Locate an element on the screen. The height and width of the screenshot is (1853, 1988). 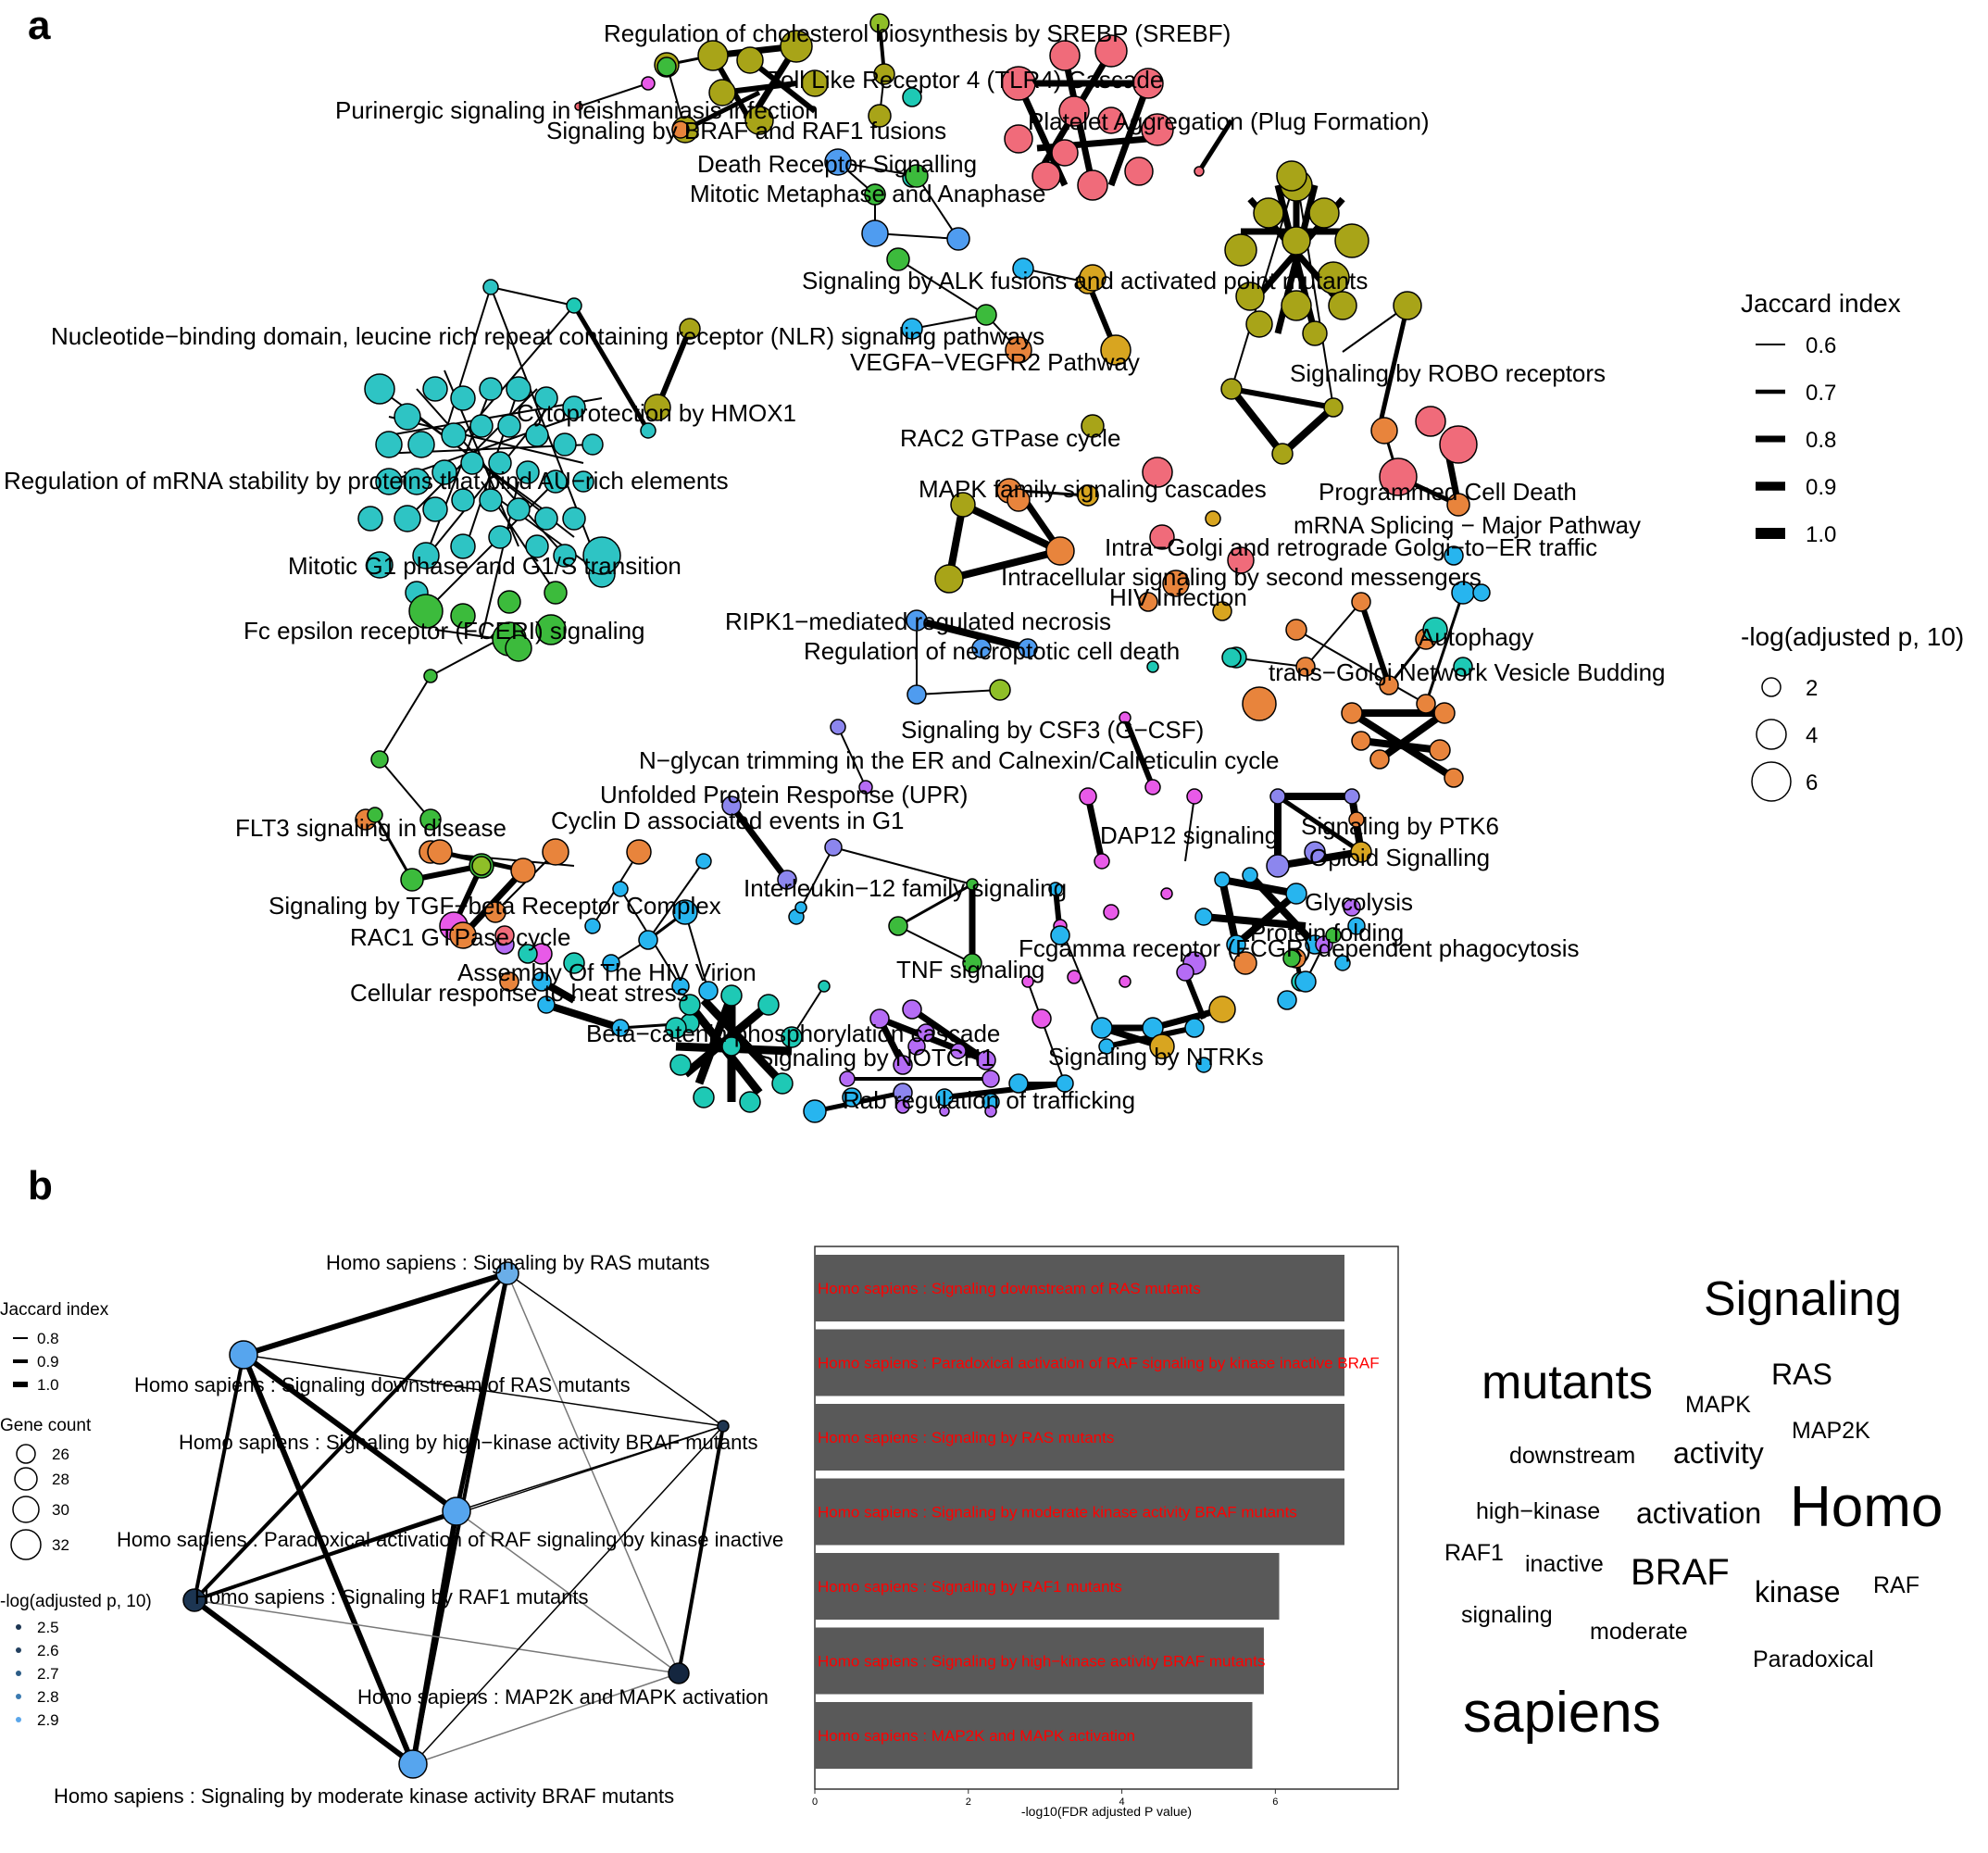
legend-b-gene-value: 26 is located at coordinates (60, 1454).